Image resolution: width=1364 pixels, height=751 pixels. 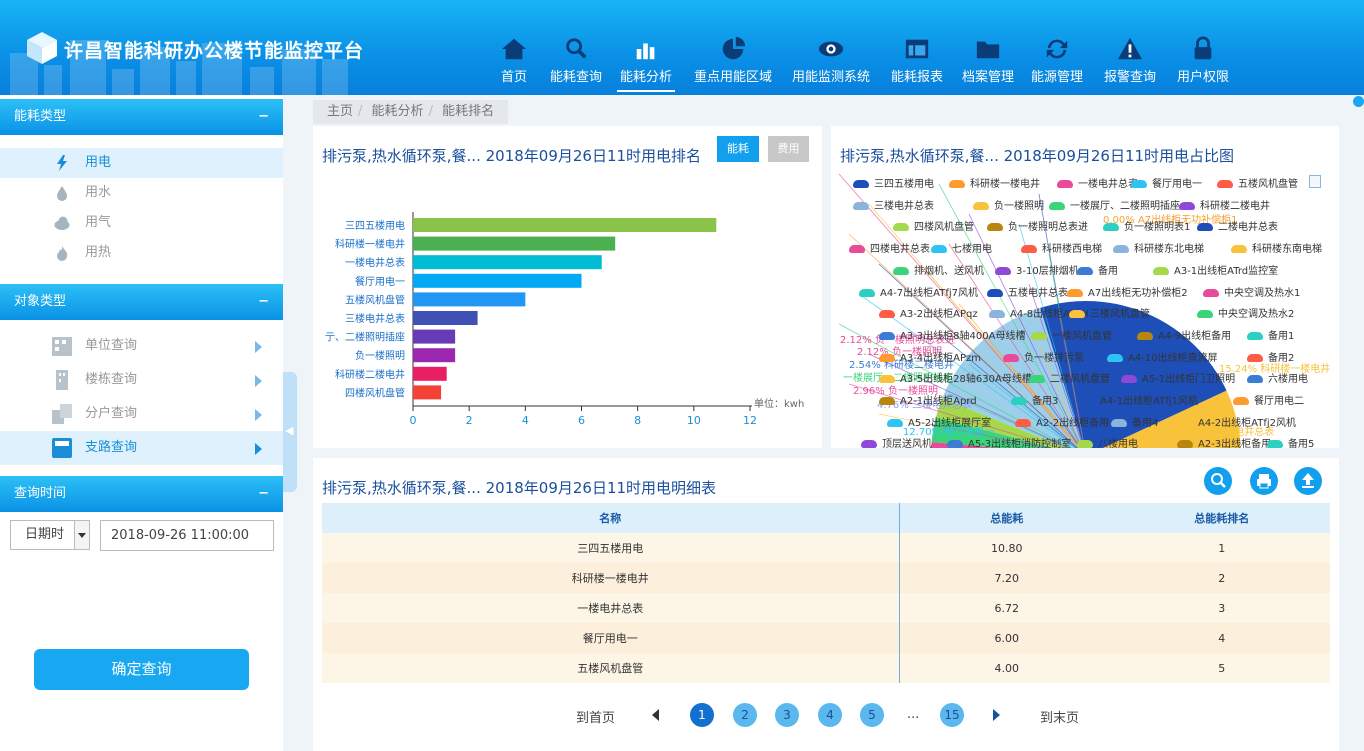 I want to click on date-time-input: 2018-09-26 11:00:00, so click(x=187, y=535).